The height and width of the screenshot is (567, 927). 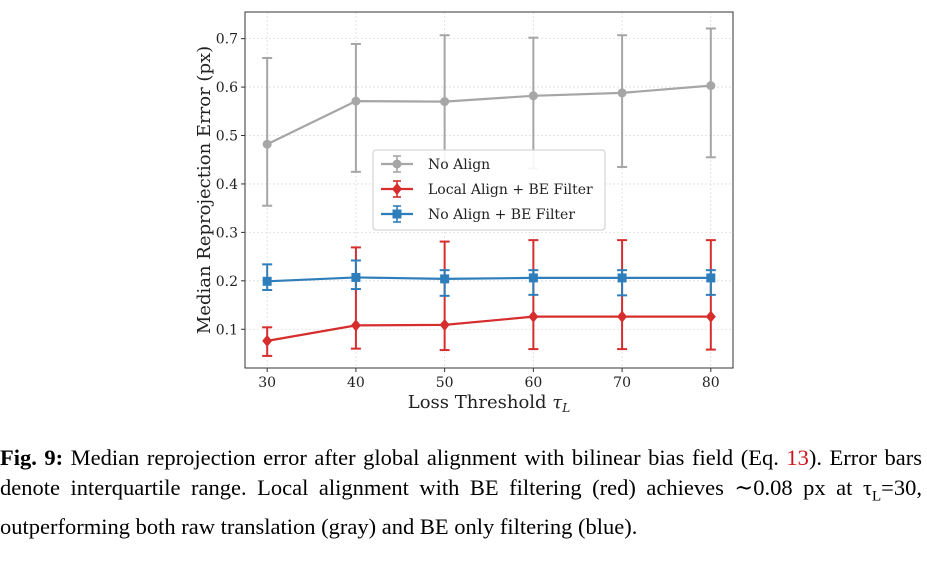 What do you see at coordinates (356, 383) in the screenshot?
I see `x-tick-label: 40` at bounding box center [356, 383].